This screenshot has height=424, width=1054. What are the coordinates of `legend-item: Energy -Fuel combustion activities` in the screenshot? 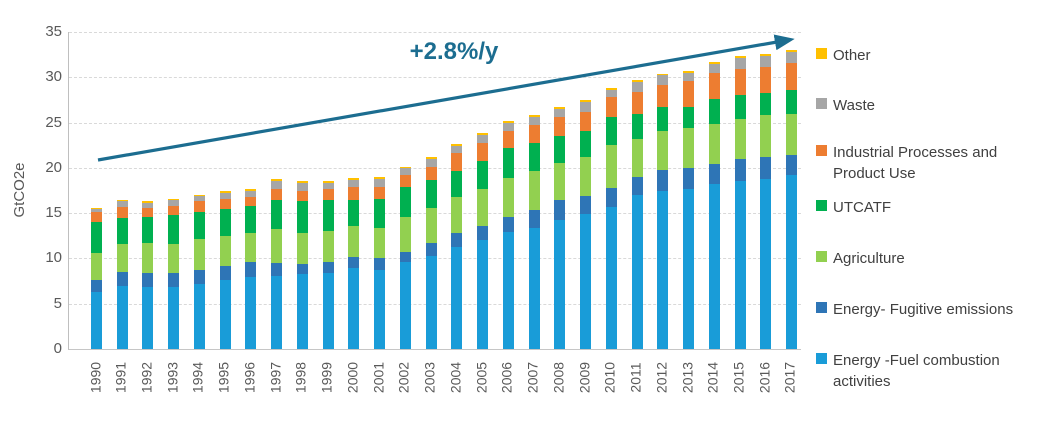 It's located at (931, 371).